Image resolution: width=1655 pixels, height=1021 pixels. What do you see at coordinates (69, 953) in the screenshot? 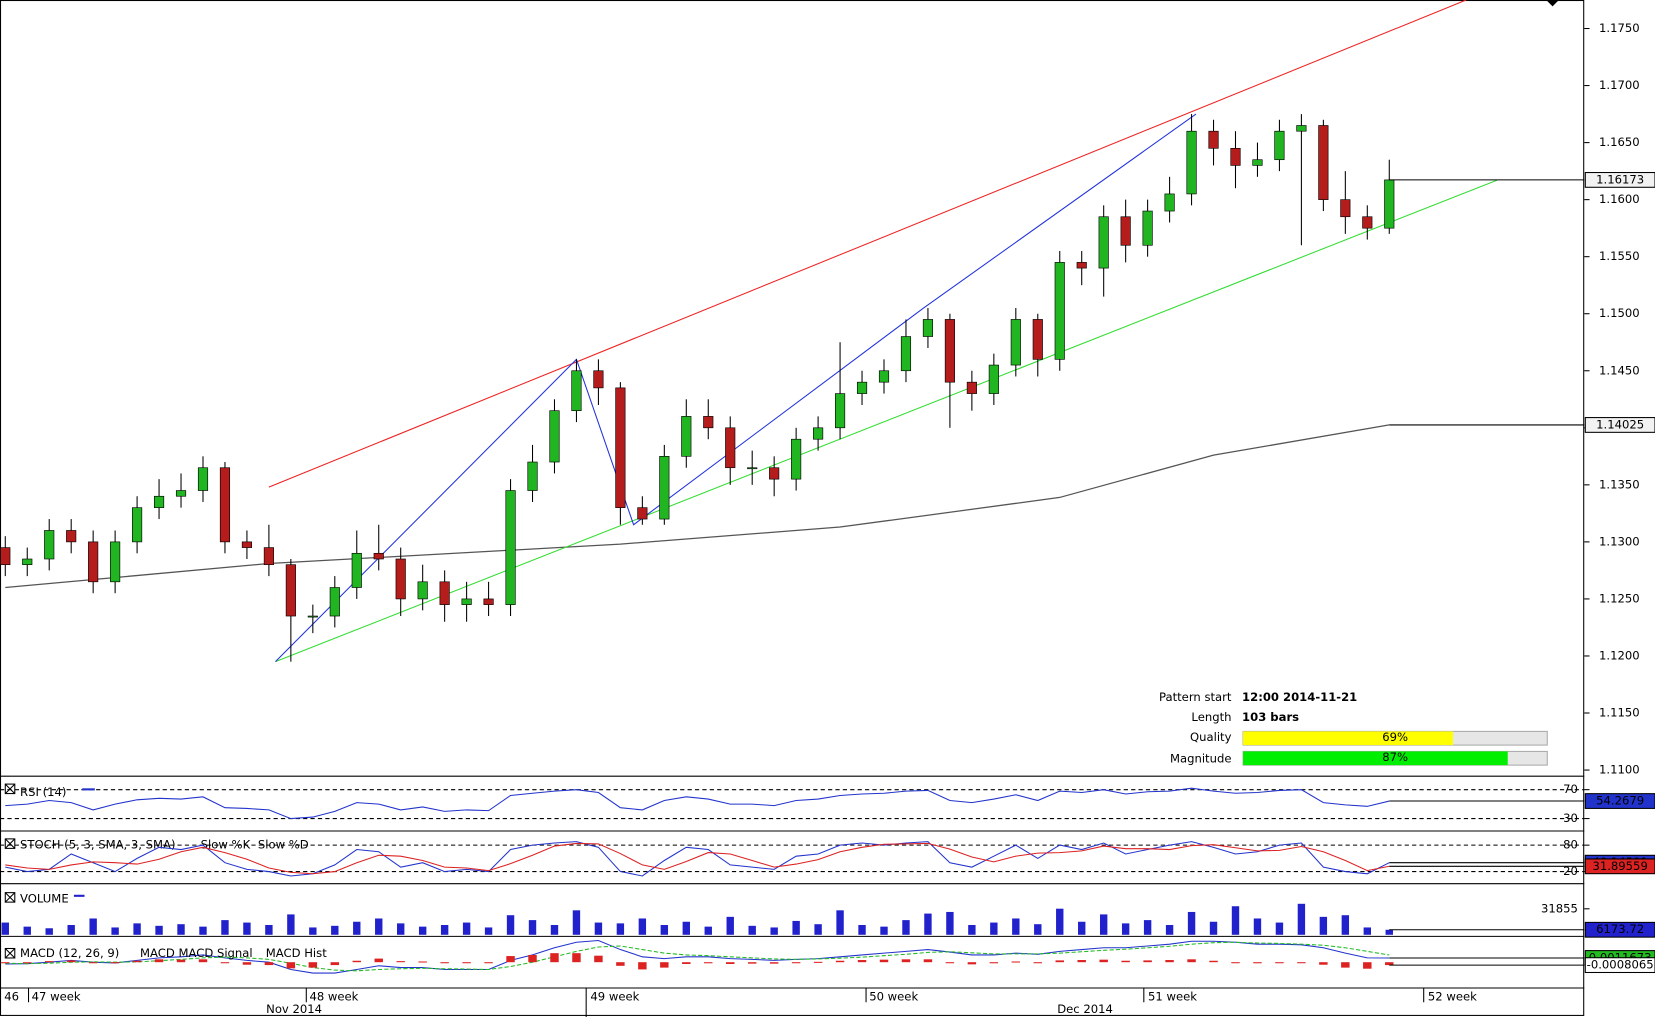
I see `panel-title: MACD (12, 26, 9)` at bounding box center [69, 953].